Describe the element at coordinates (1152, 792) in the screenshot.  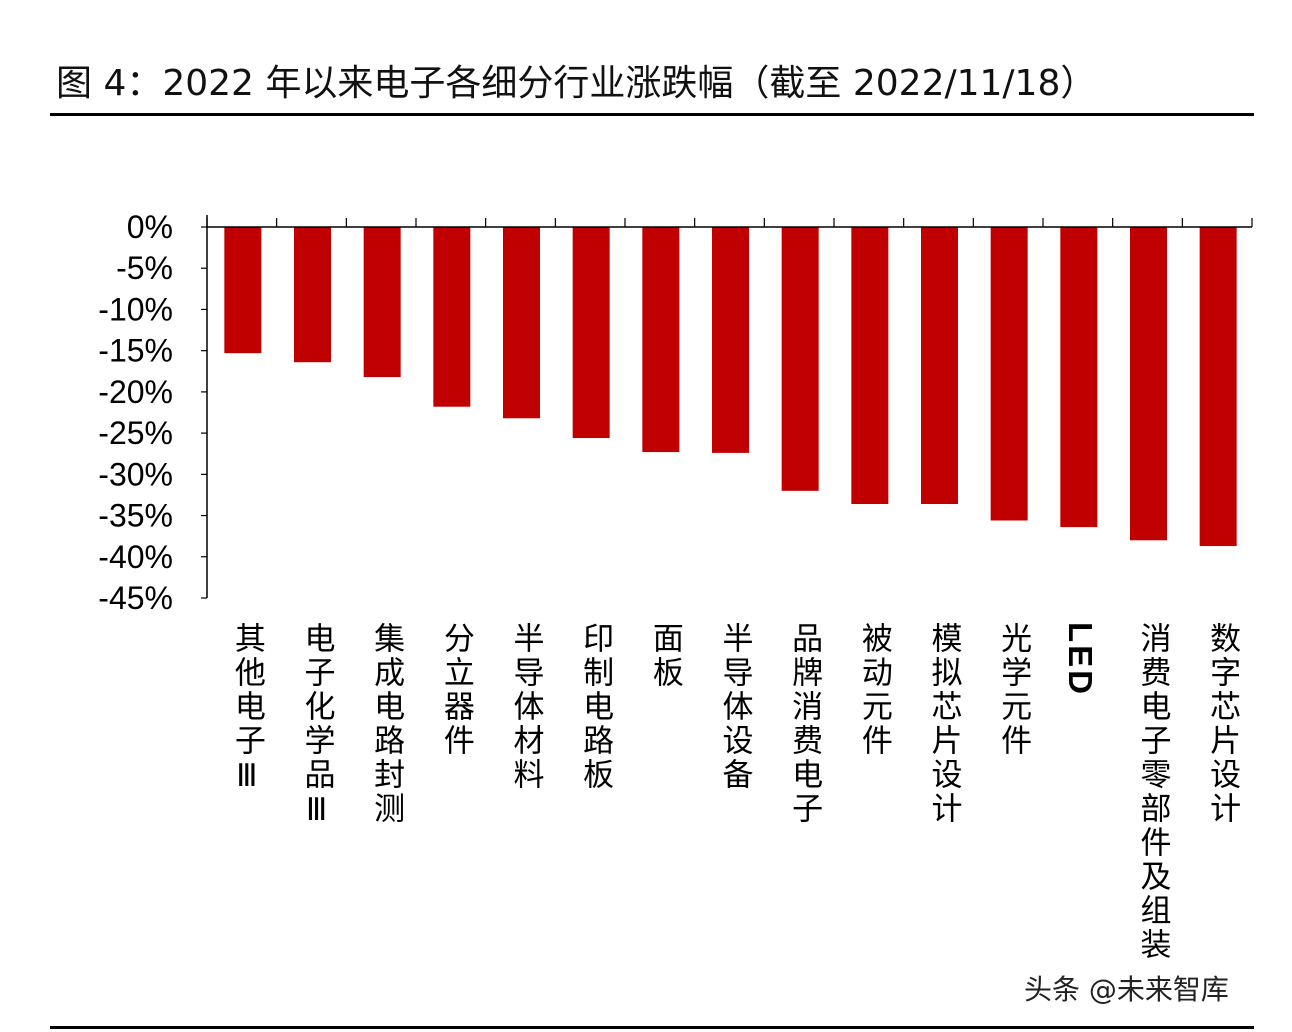
I see `x-tick-label: 消费电子零部件及组装` at that location.